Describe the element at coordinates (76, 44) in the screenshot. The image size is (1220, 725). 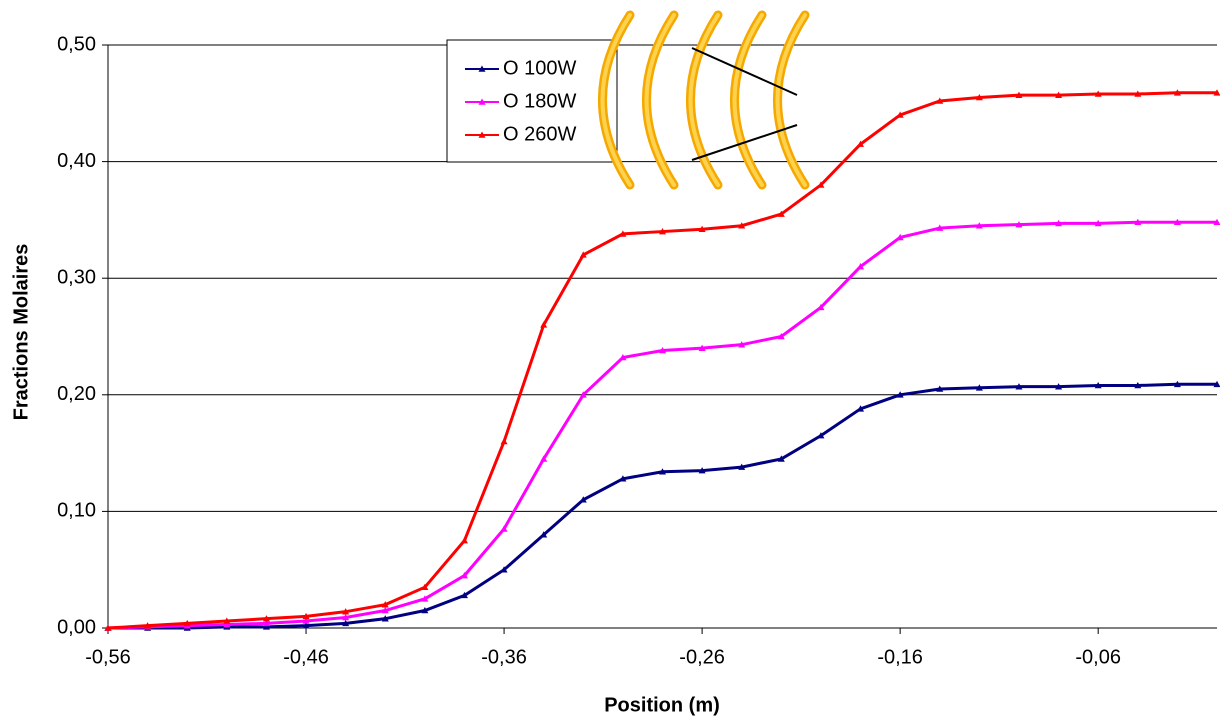
I see `y-tick-label: 0,50` at that location.